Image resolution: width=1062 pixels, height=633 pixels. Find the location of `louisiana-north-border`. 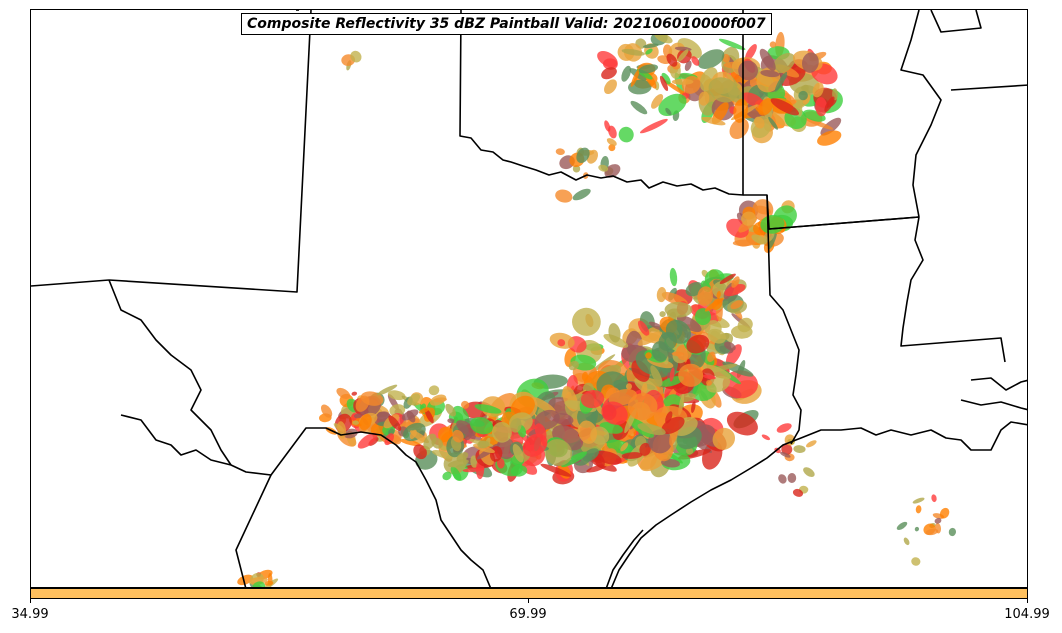

louisiana-north-border is located at coordinates (844, 223).